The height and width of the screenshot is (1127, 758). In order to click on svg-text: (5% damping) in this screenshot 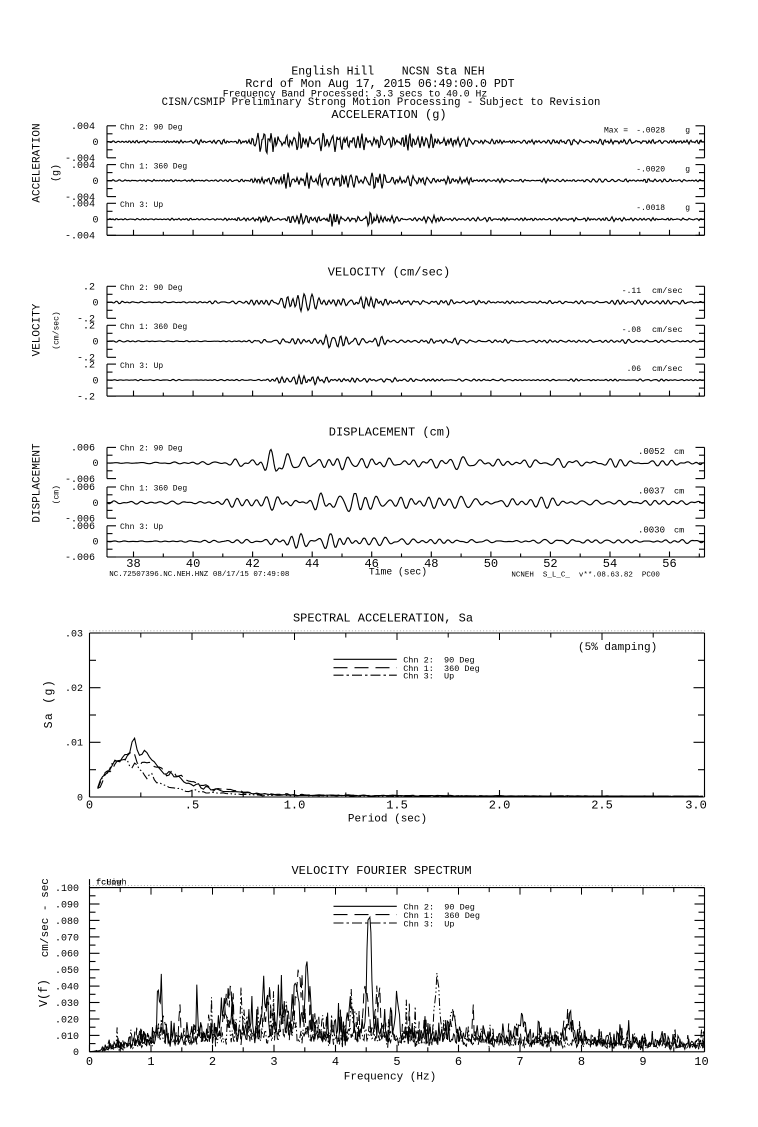, I will do `click(617, 648)`.